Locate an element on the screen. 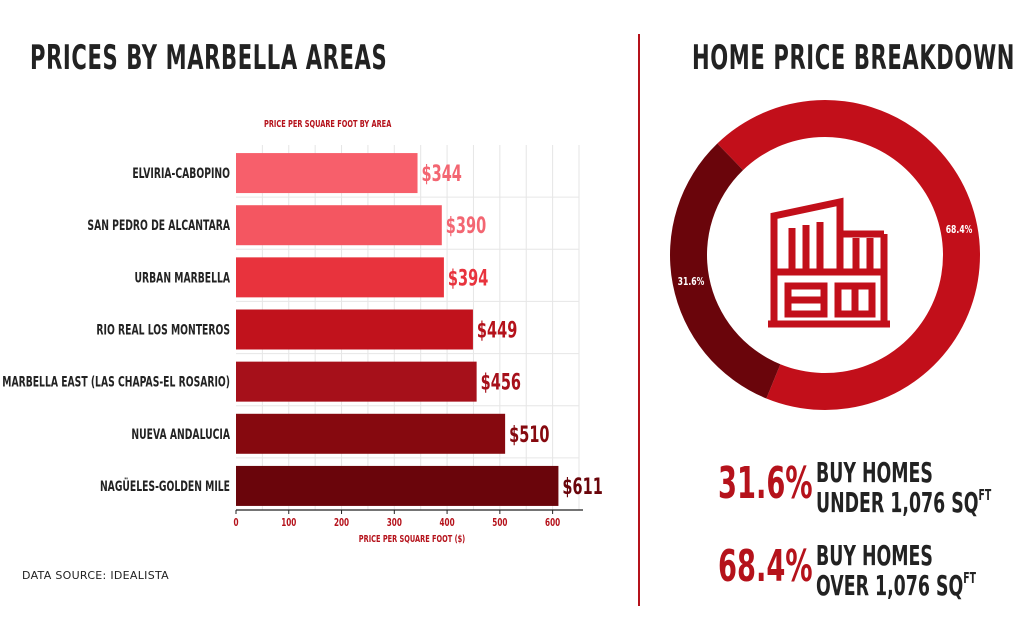 Image resolution: width=1024 pixels, height=637 pixels. data-label: $394 is located at coordinates (468, 278).